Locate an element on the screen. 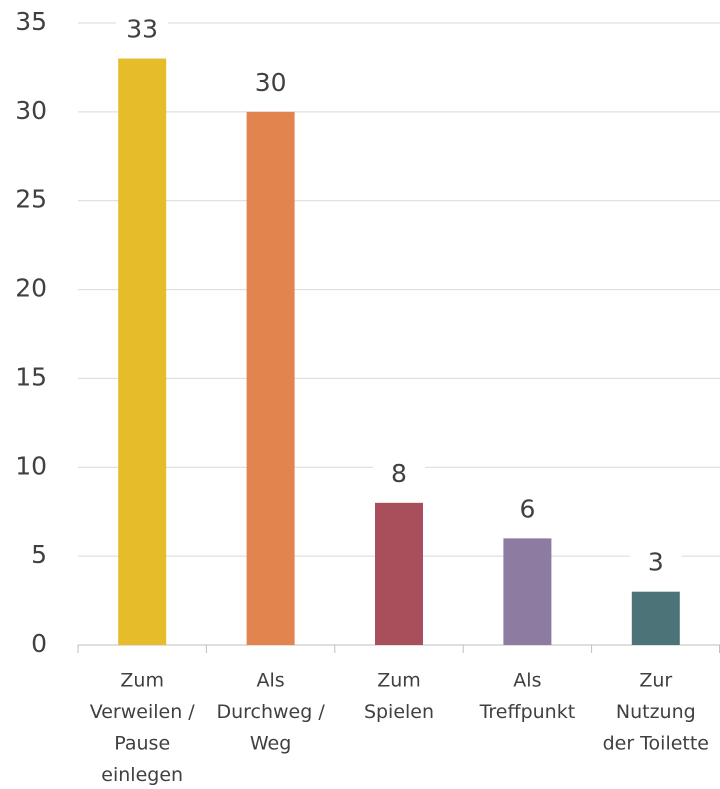 Image resolution: width=720 pixels, height=789 pixels. value-label: 6 is located at coordinates (527, 508).